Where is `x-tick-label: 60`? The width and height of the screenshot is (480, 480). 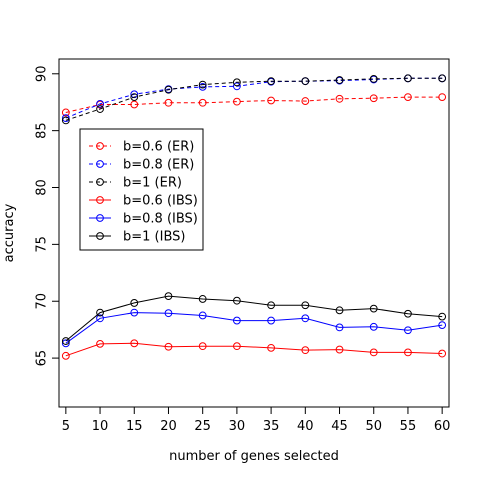 x-tick-label: 60 is located at coordinates (442, 426).